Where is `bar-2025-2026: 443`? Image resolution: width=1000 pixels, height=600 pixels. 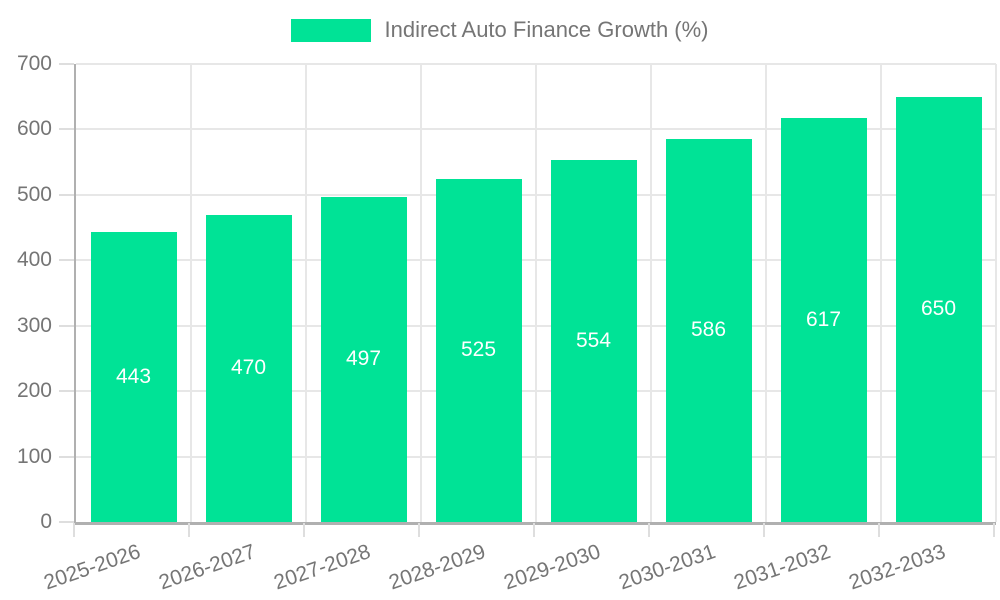
bar-2025-2026: 443 is located at coordinates (133, 377).